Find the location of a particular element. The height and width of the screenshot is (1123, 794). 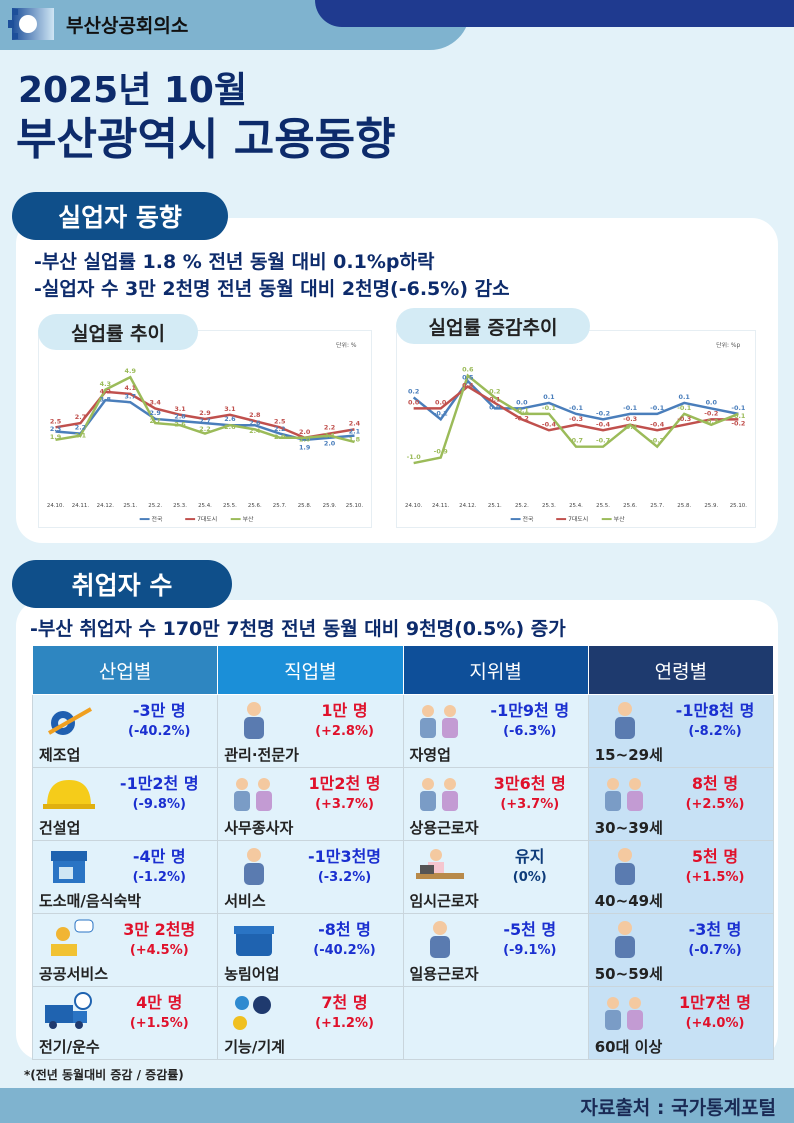

data-label: 2.8 is located at coordinates (255, 415).